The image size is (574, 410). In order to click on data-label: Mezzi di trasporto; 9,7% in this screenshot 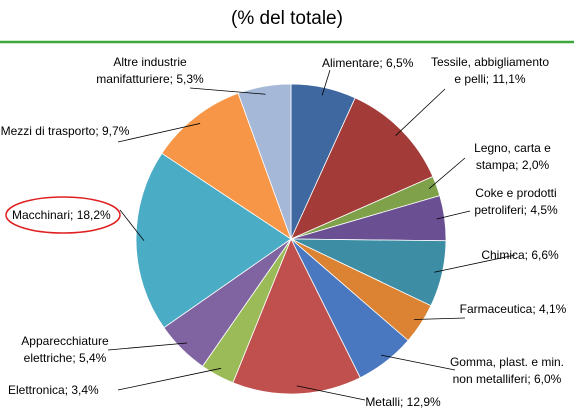, I will do `click(65, 131)`.